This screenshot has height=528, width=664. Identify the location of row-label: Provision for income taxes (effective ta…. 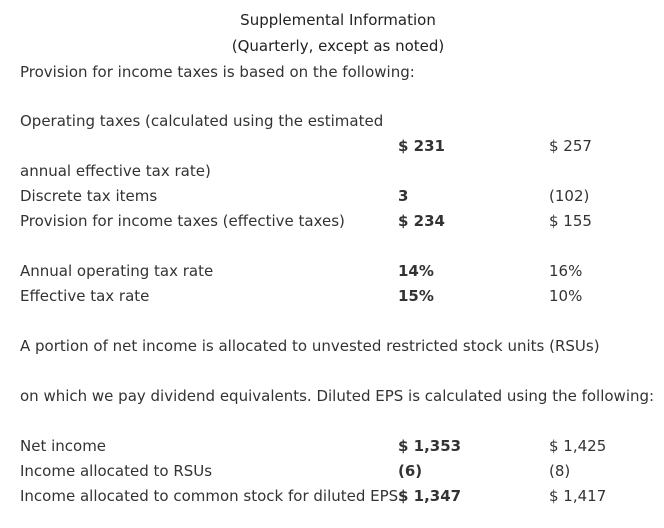
(182, 221).